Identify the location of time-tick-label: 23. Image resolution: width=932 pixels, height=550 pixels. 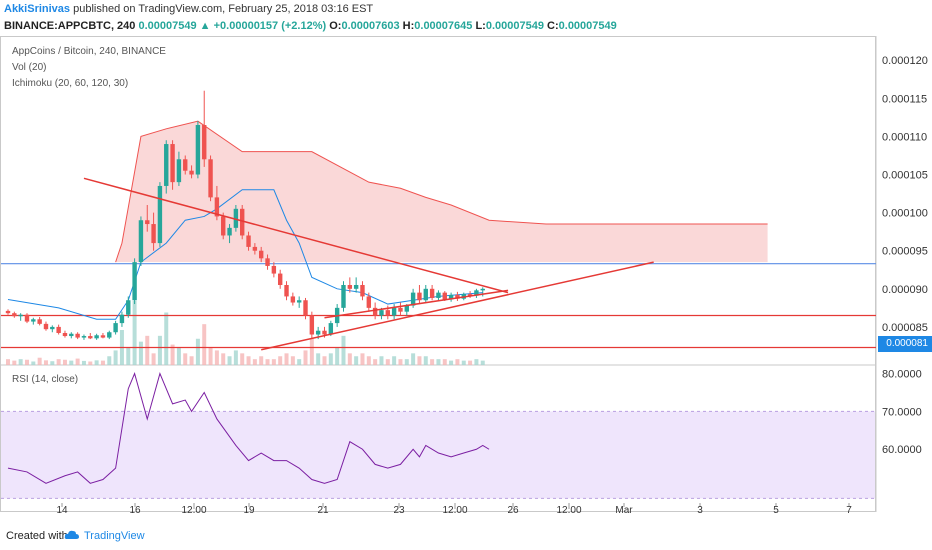
(399, 510).